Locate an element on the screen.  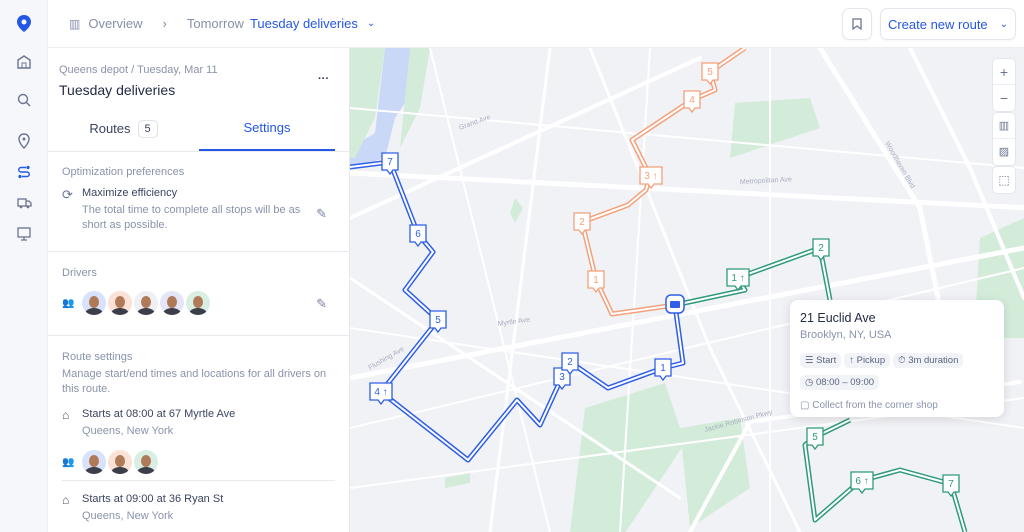
stop-marker-blue: 6 is located at coordinates (418, 236).